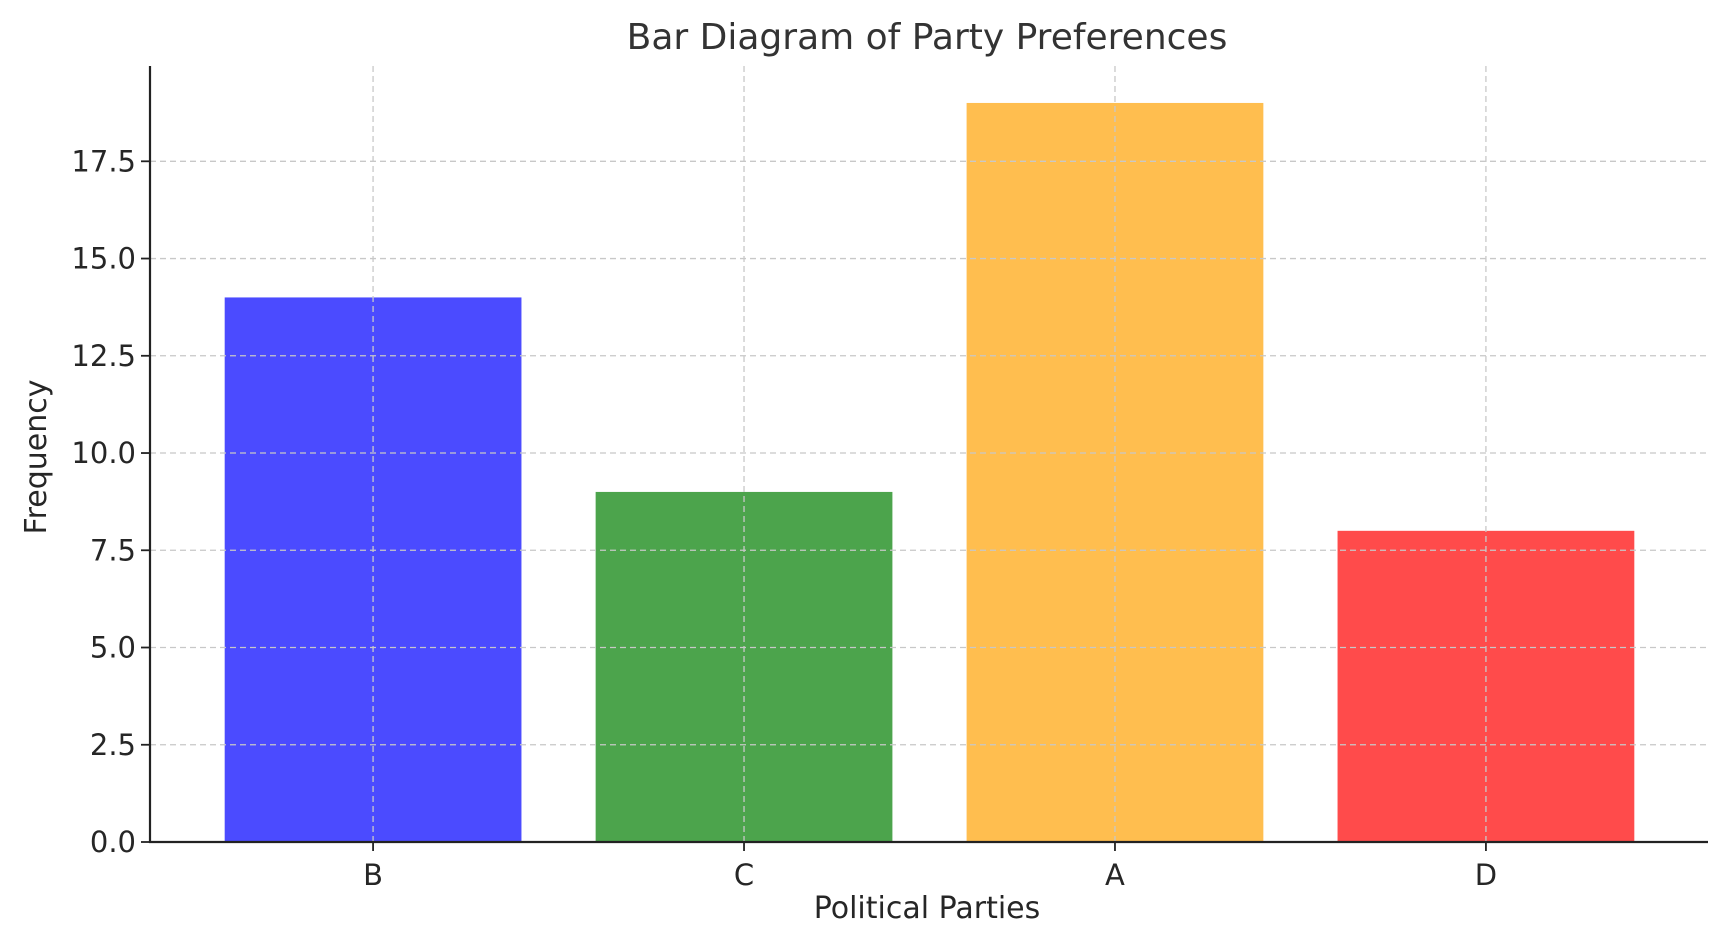  I want to click on x-tick-label: A, so click(1115, 875).